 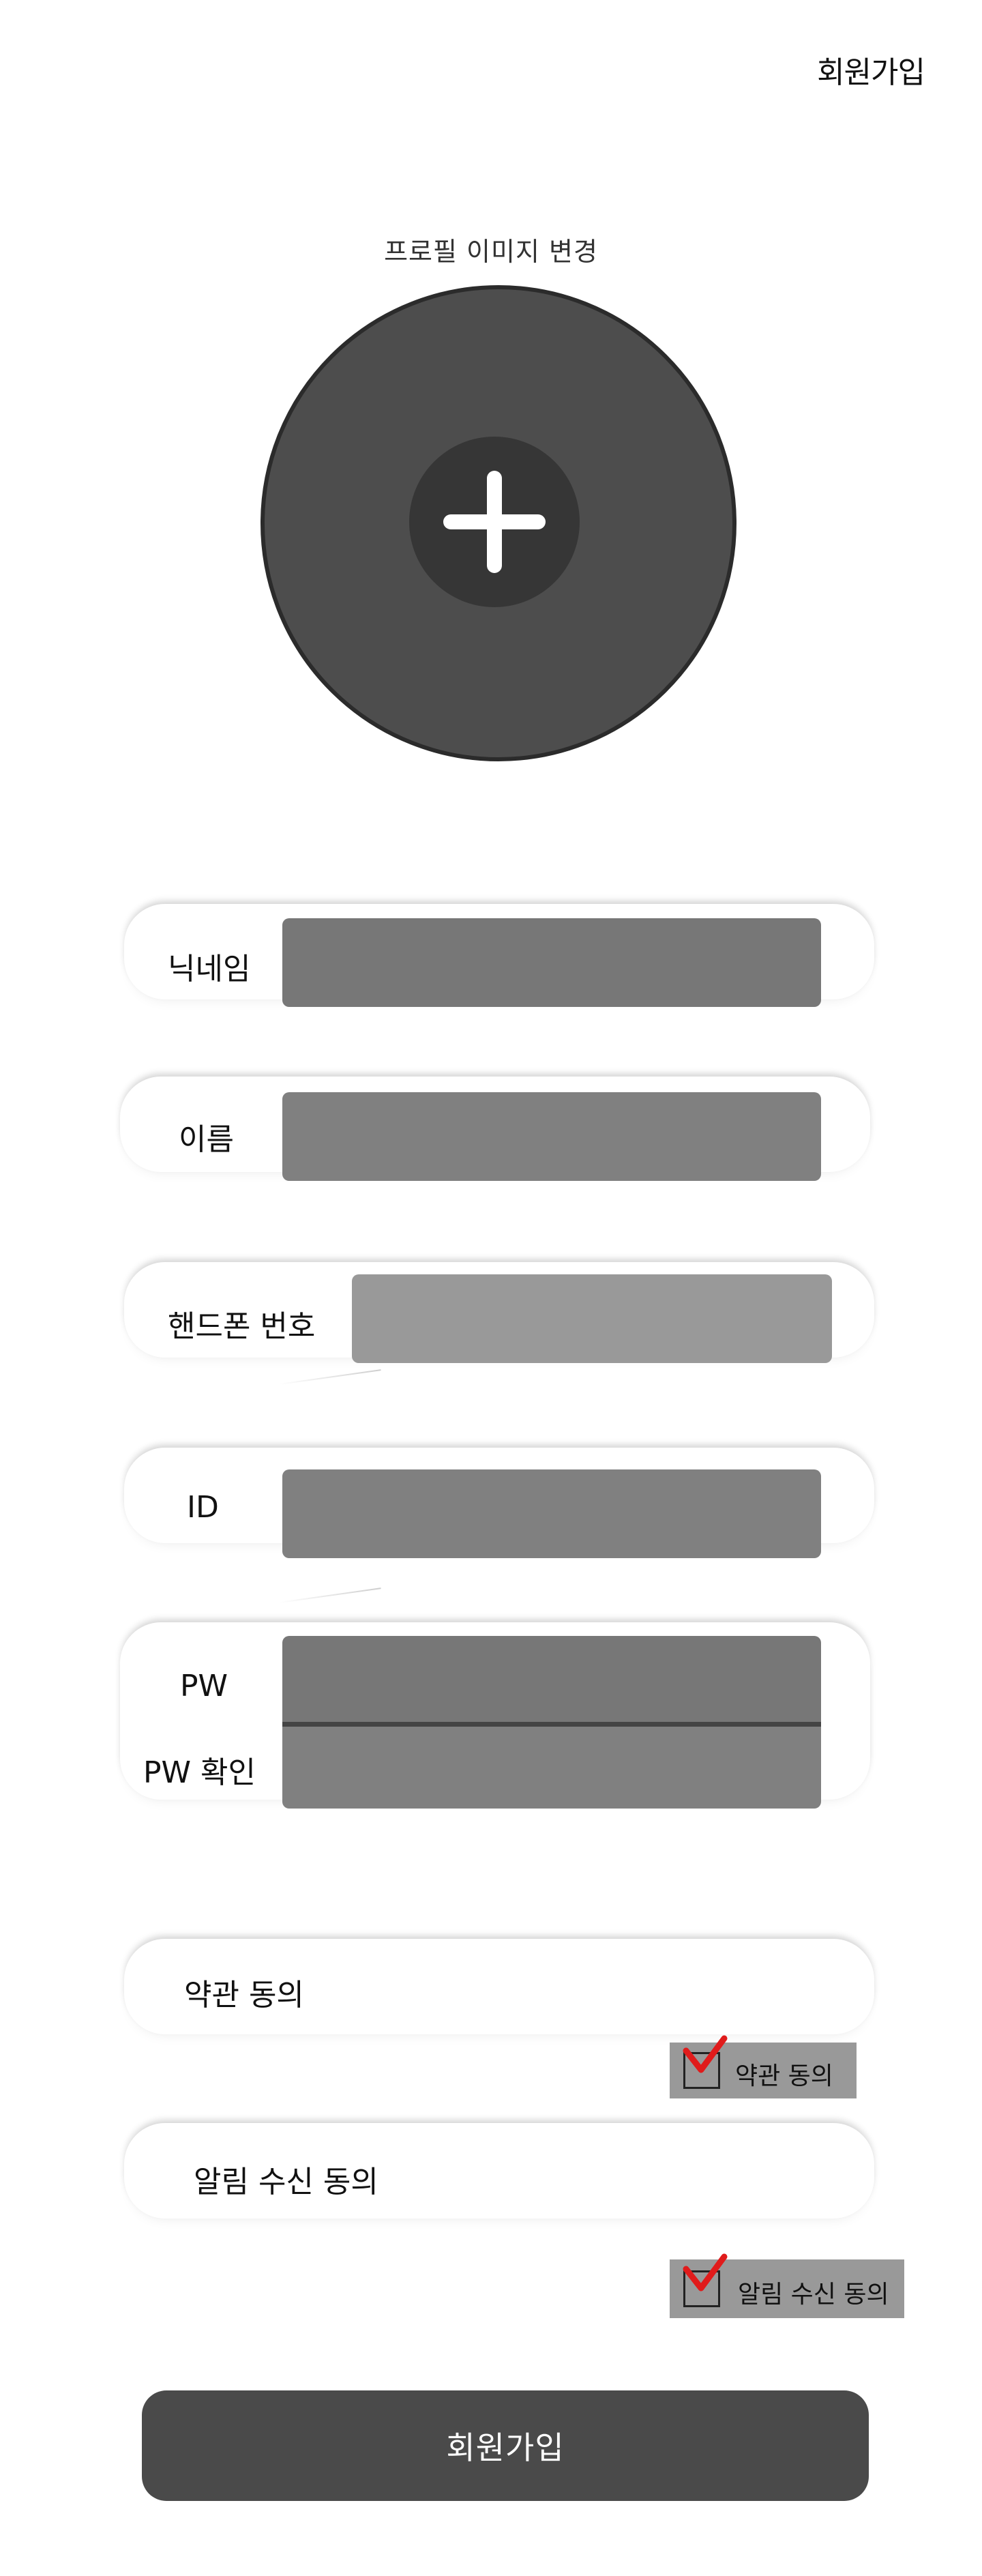 I want to click on name-input, so click(x=551, y=1136).